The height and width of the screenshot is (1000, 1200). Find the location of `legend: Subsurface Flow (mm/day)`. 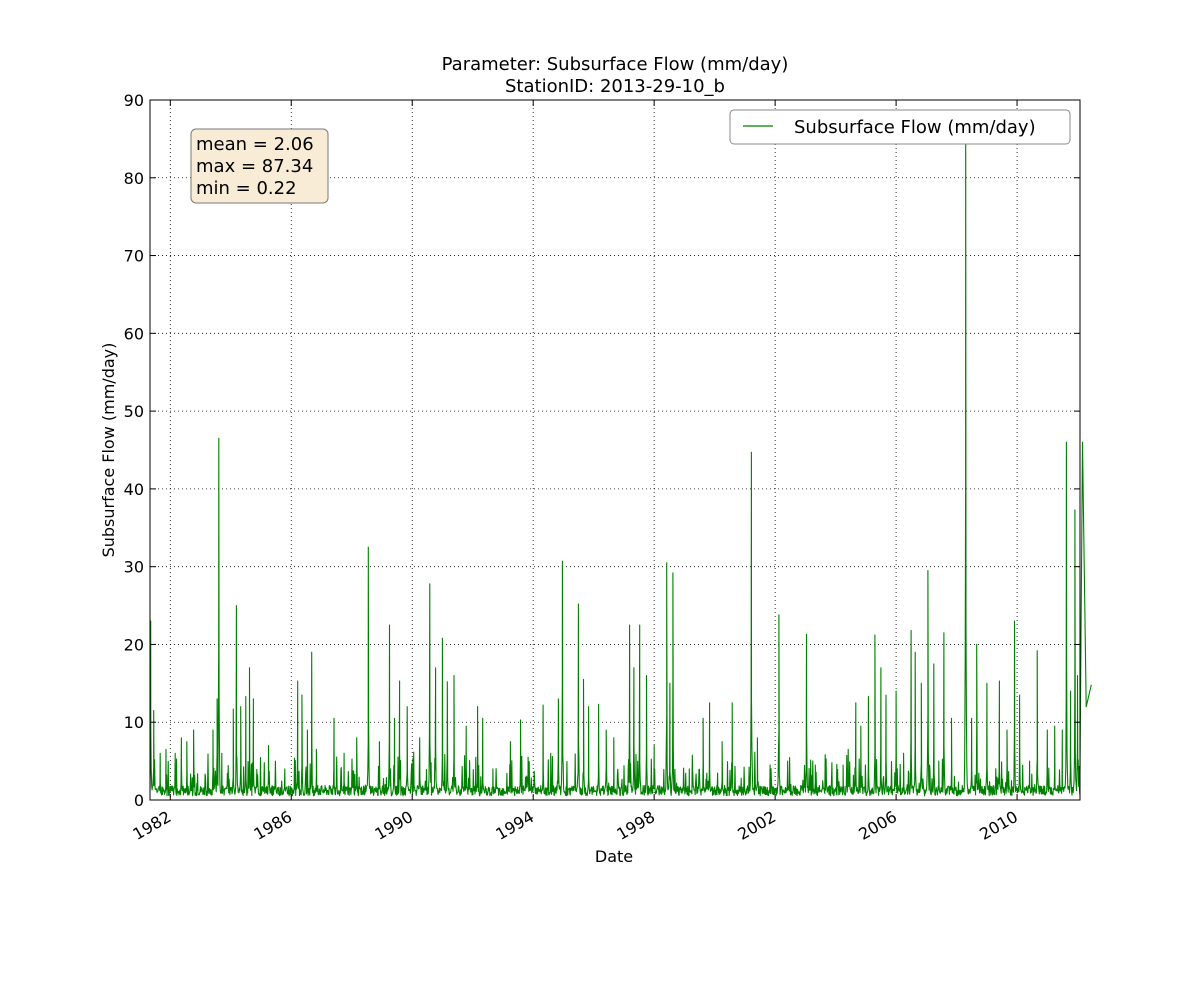

legend: Subsurface Flow (mm/day) is located at coordinates (900, 127).